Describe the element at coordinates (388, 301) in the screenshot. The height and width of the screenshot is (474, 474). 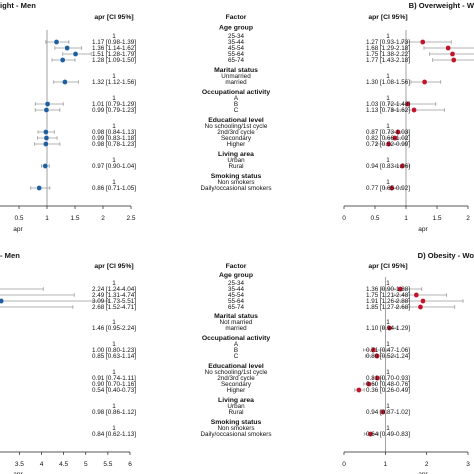
I see `ci-value-label: 1.91 [1.26-2.88]` at that location.